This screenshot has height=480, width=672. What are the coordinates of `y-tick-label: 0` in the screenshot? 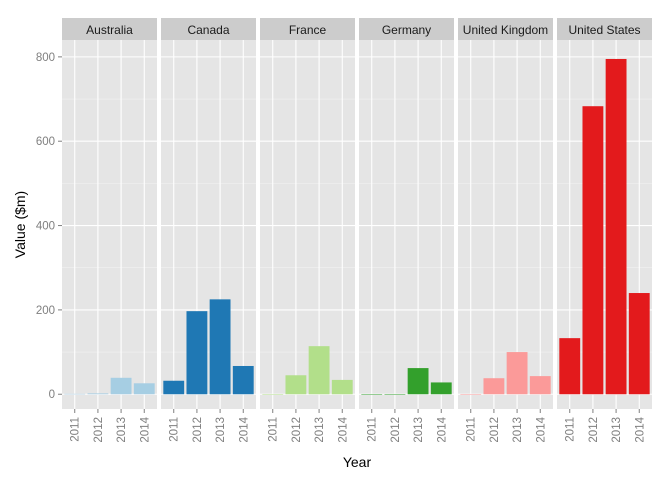 It's located at (52, 395).